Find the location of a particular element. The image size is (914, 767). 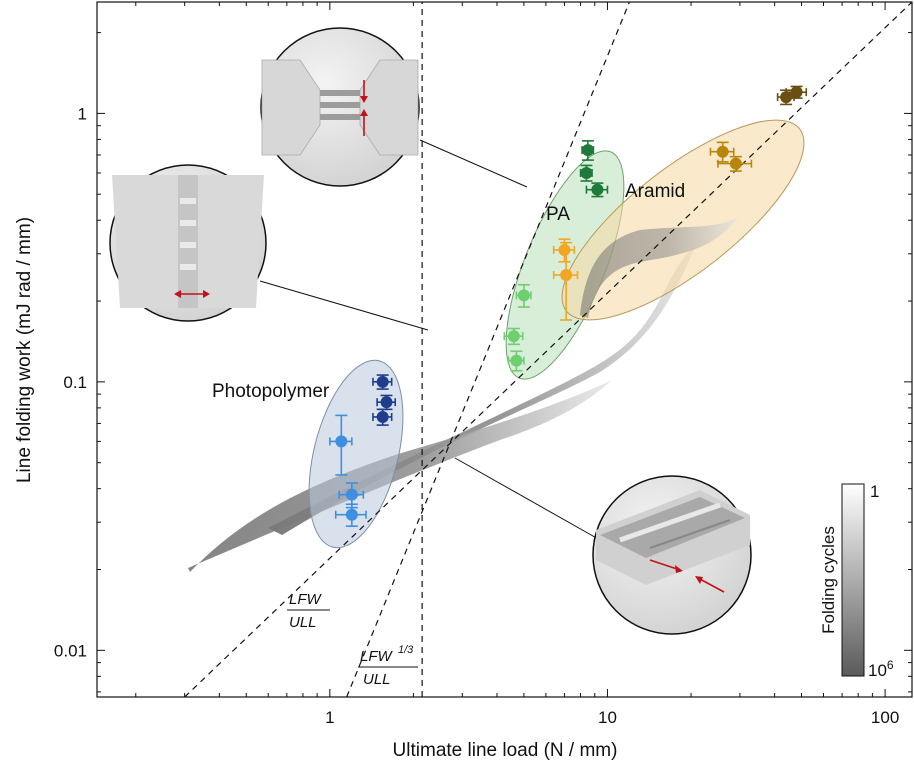

label-pa: PA is located at coordinates (558, 214).